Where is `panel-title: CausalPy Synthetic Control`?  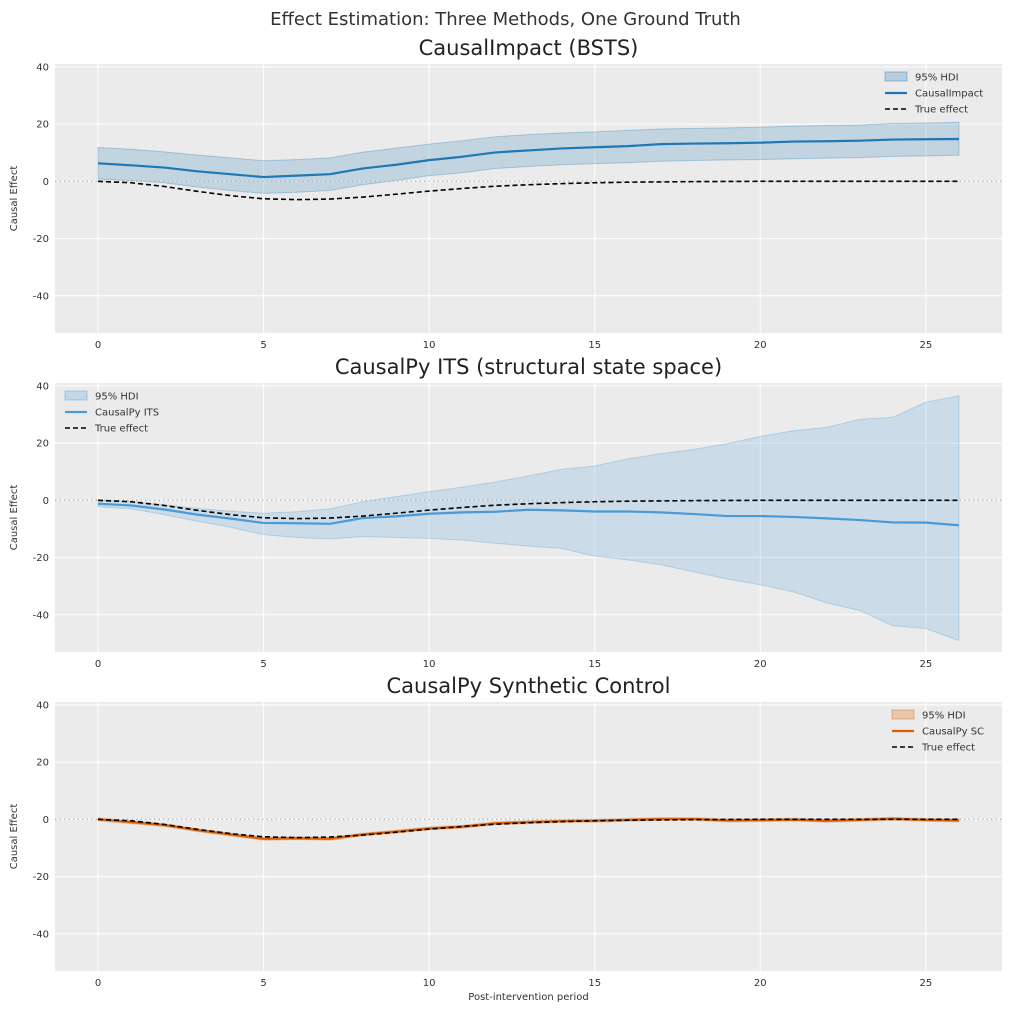
panel-title: CausalPy Synthetic Control is located at coordinates (529, 686).